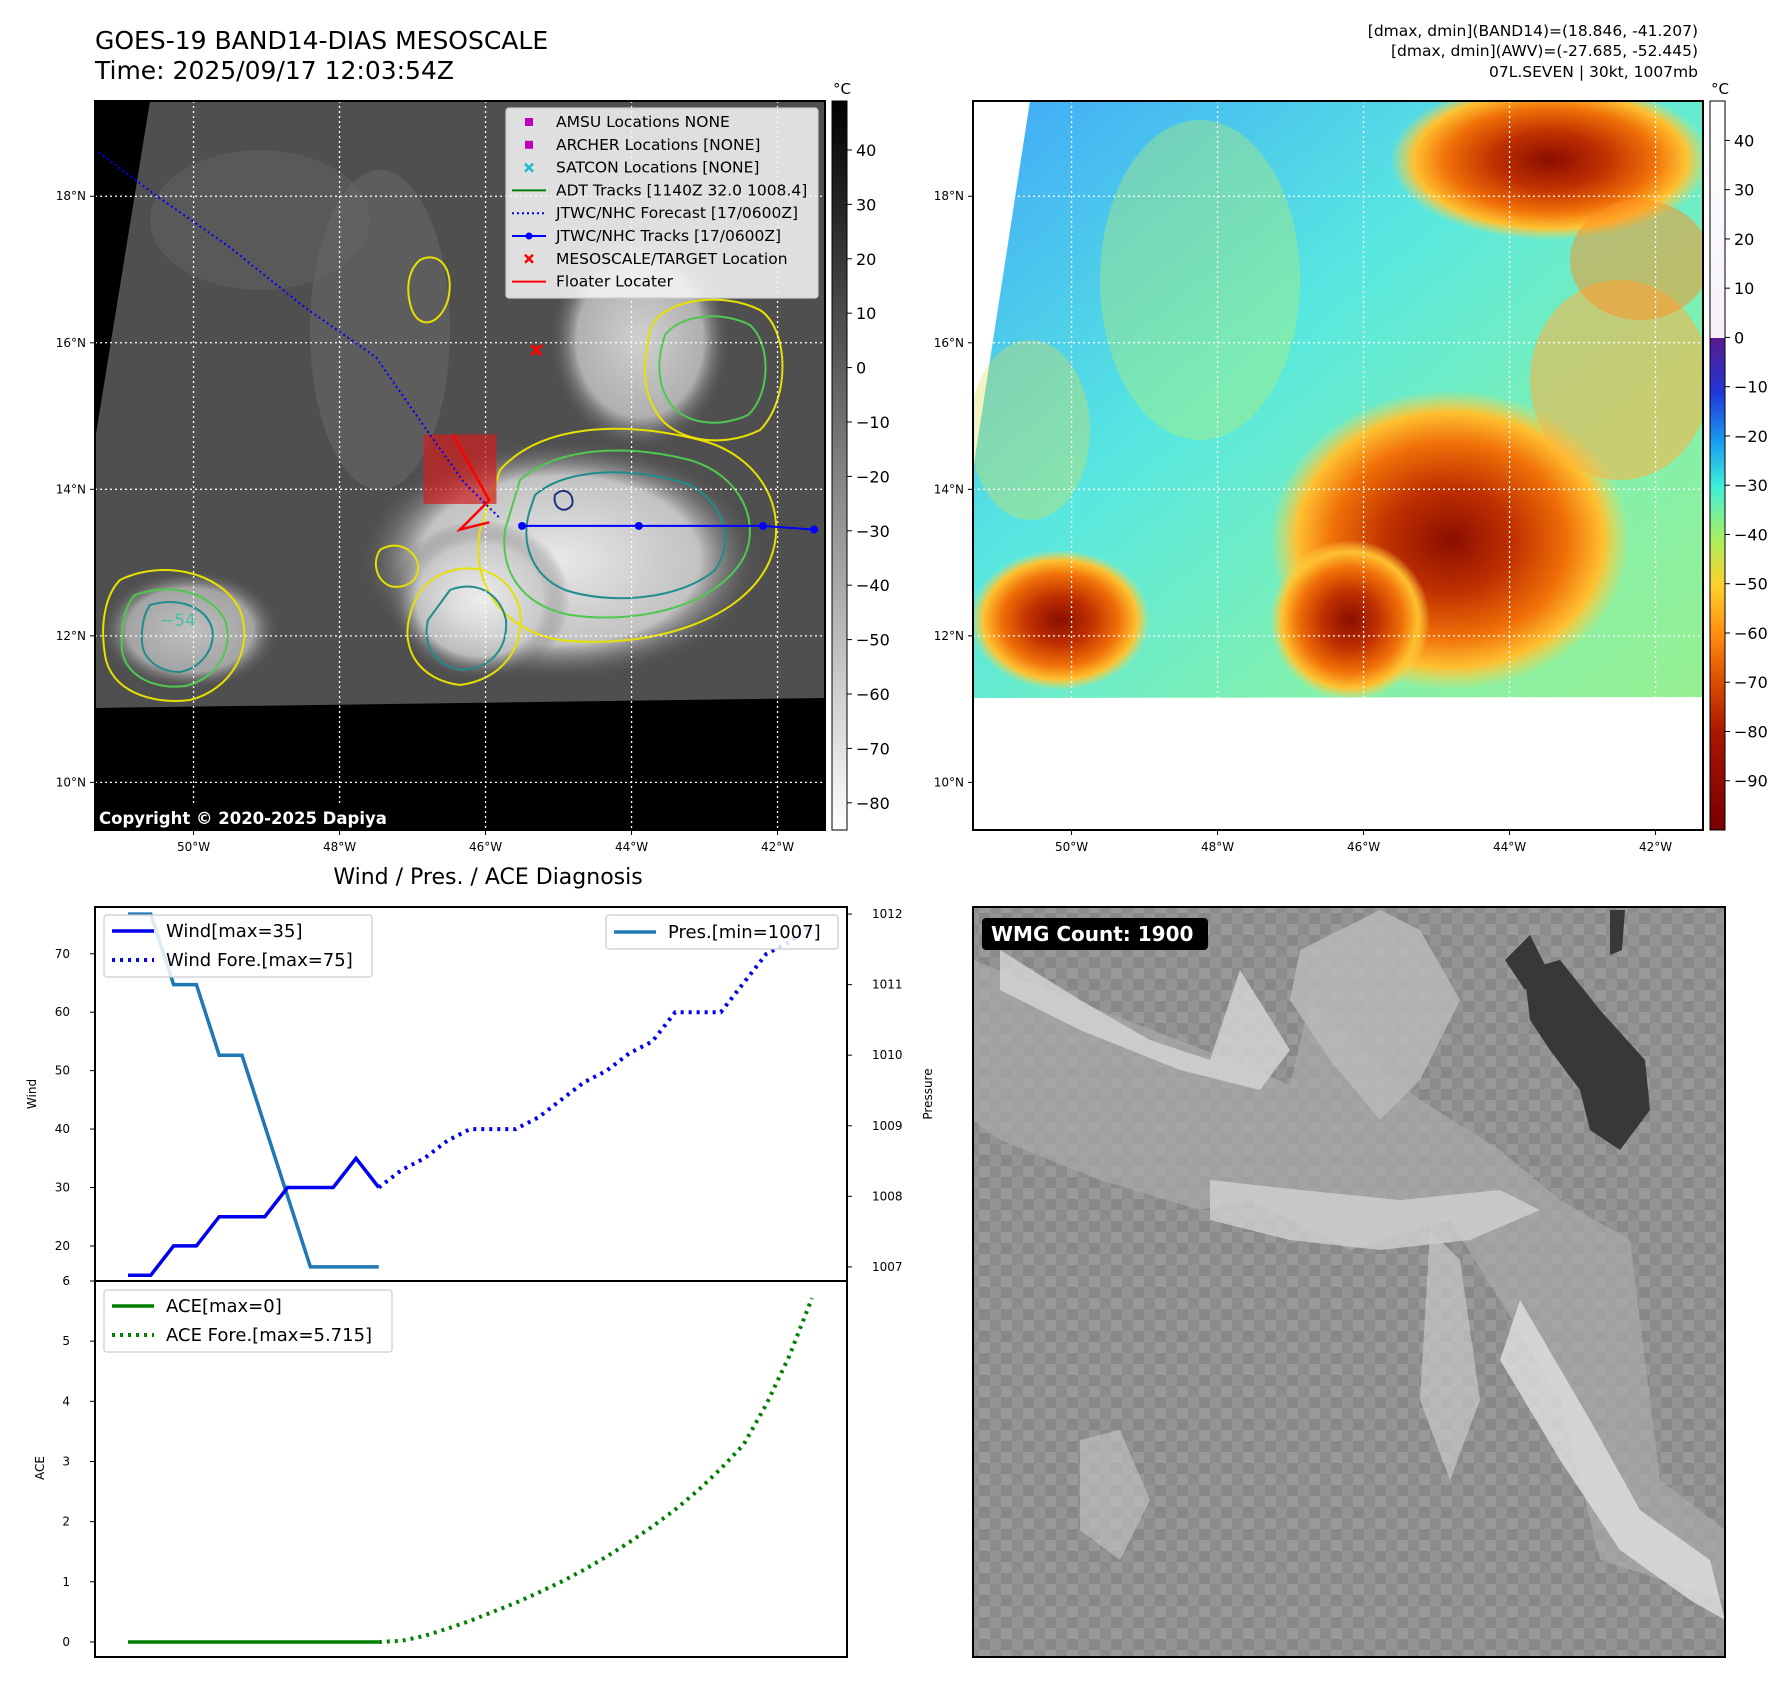 This screenshot has width=1788, height=1690. I want to click on ir-lat-label: 14°N, so click(71, 489).